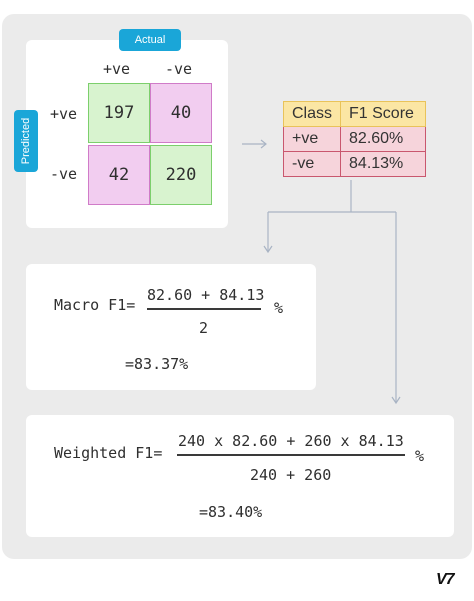 The height and width of the screenshot is (601, 474). What do you see at coordinates (181, 175) in the screenshot?
I see `cell-true-negative: 220` at bounding box center [181, 175].